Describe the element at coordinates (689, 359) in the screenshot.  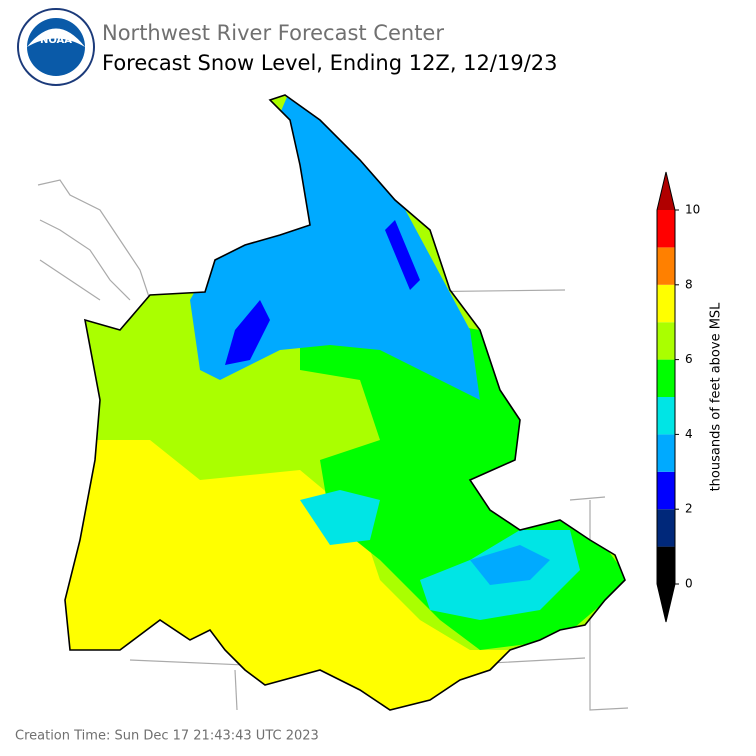
I see `colorbar-tick-label: 6` at that location.